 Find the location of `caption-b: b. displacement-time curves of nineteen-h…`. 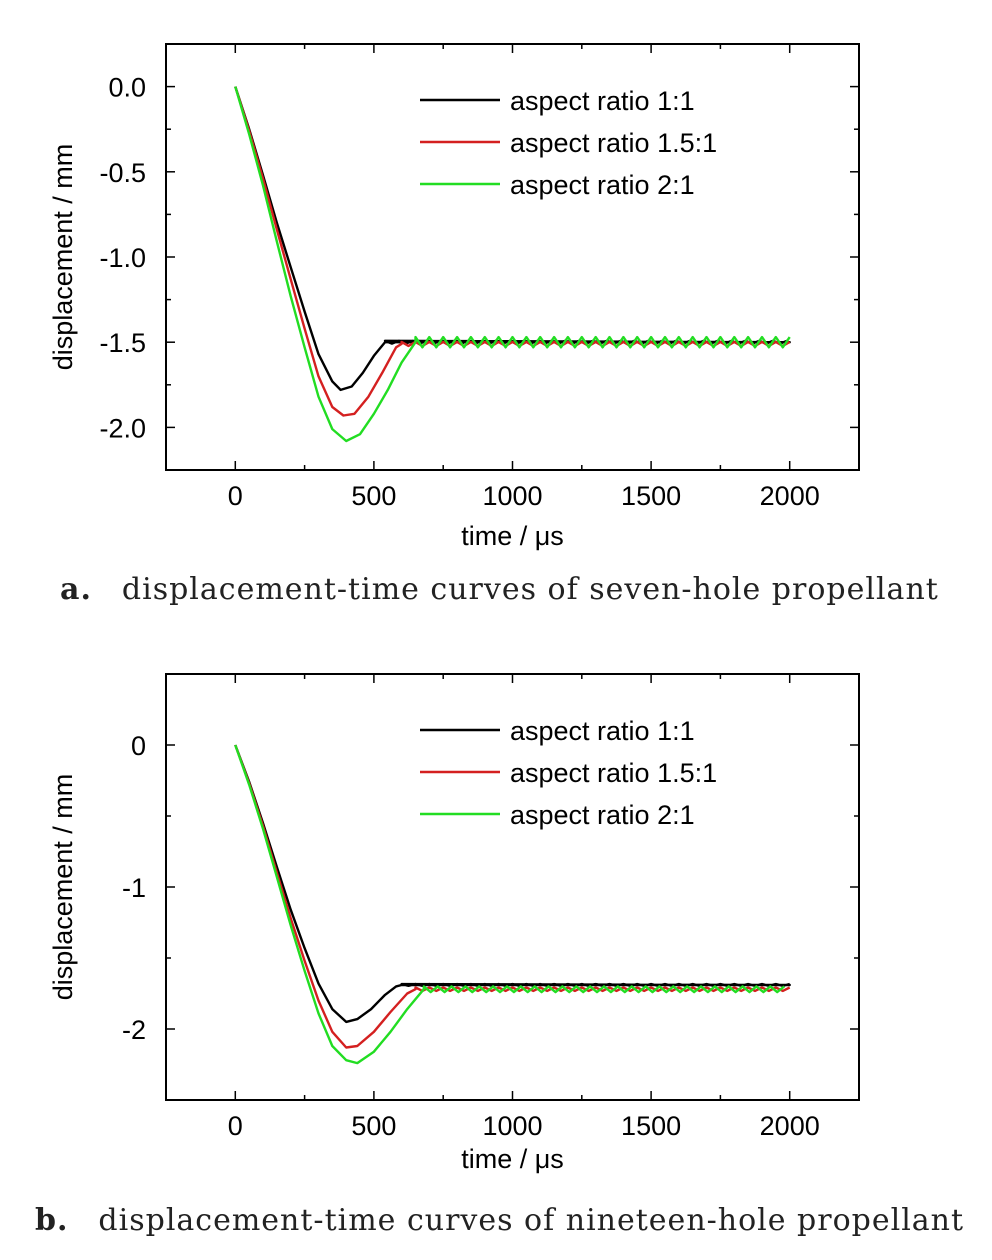

caption-b: b. displacement-time curves of nineteen-h… is located at coordinates (499, 1220).